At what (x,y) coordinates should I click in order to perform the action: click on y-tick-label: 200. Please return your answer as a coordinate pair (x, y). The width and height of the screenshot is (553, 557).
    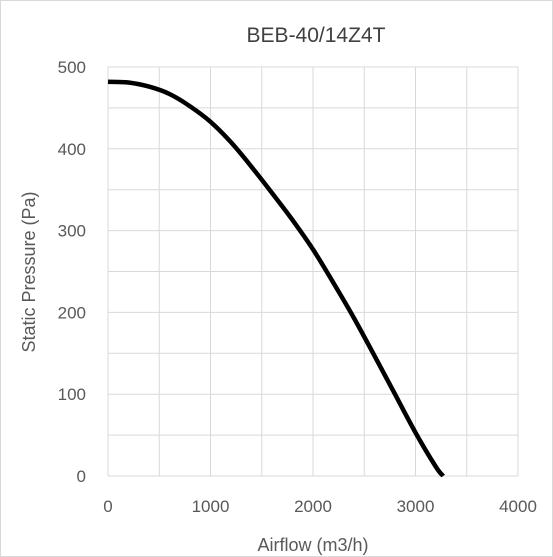
    Looking at the image, I should click on (72, 312).